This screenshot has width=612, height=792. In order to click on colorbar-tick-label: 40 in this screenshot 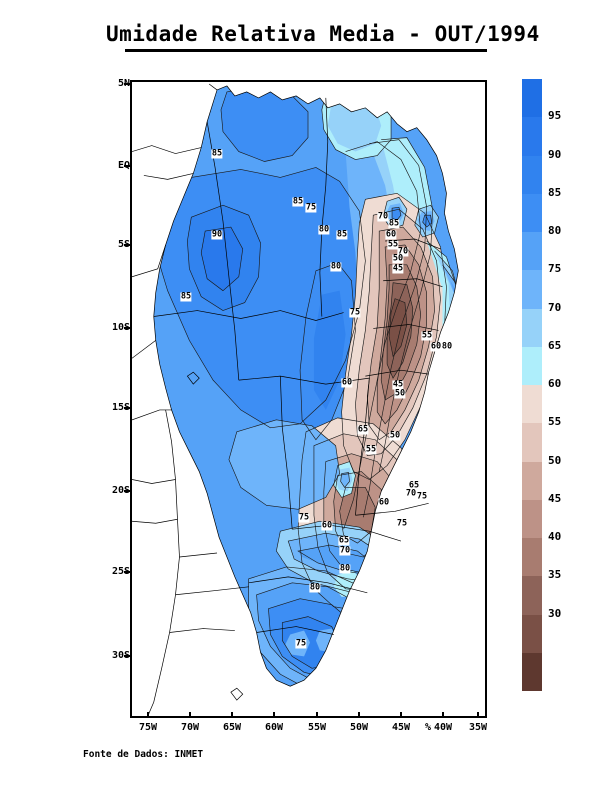, I will do `click(555, 536)`.